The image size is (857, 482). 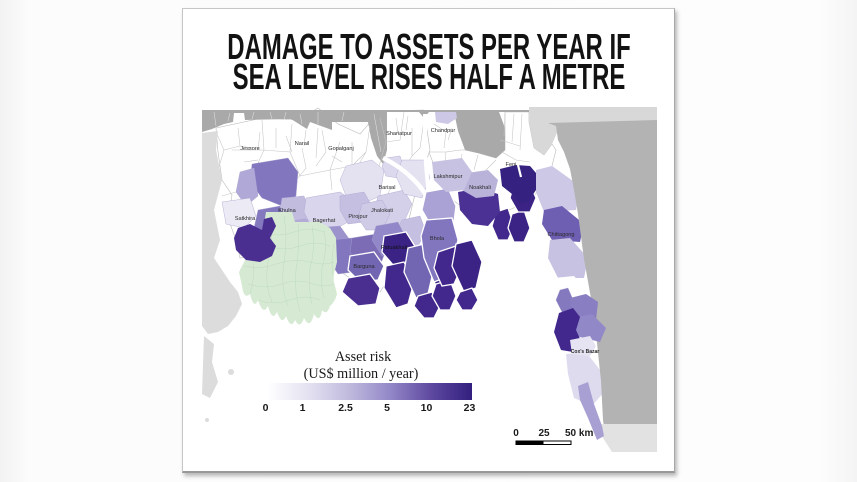 What do you see at coordinates (361, 374) in the screenshot?
I see `svg-text: (US$ million / year)` at bounding box center [361, 374].